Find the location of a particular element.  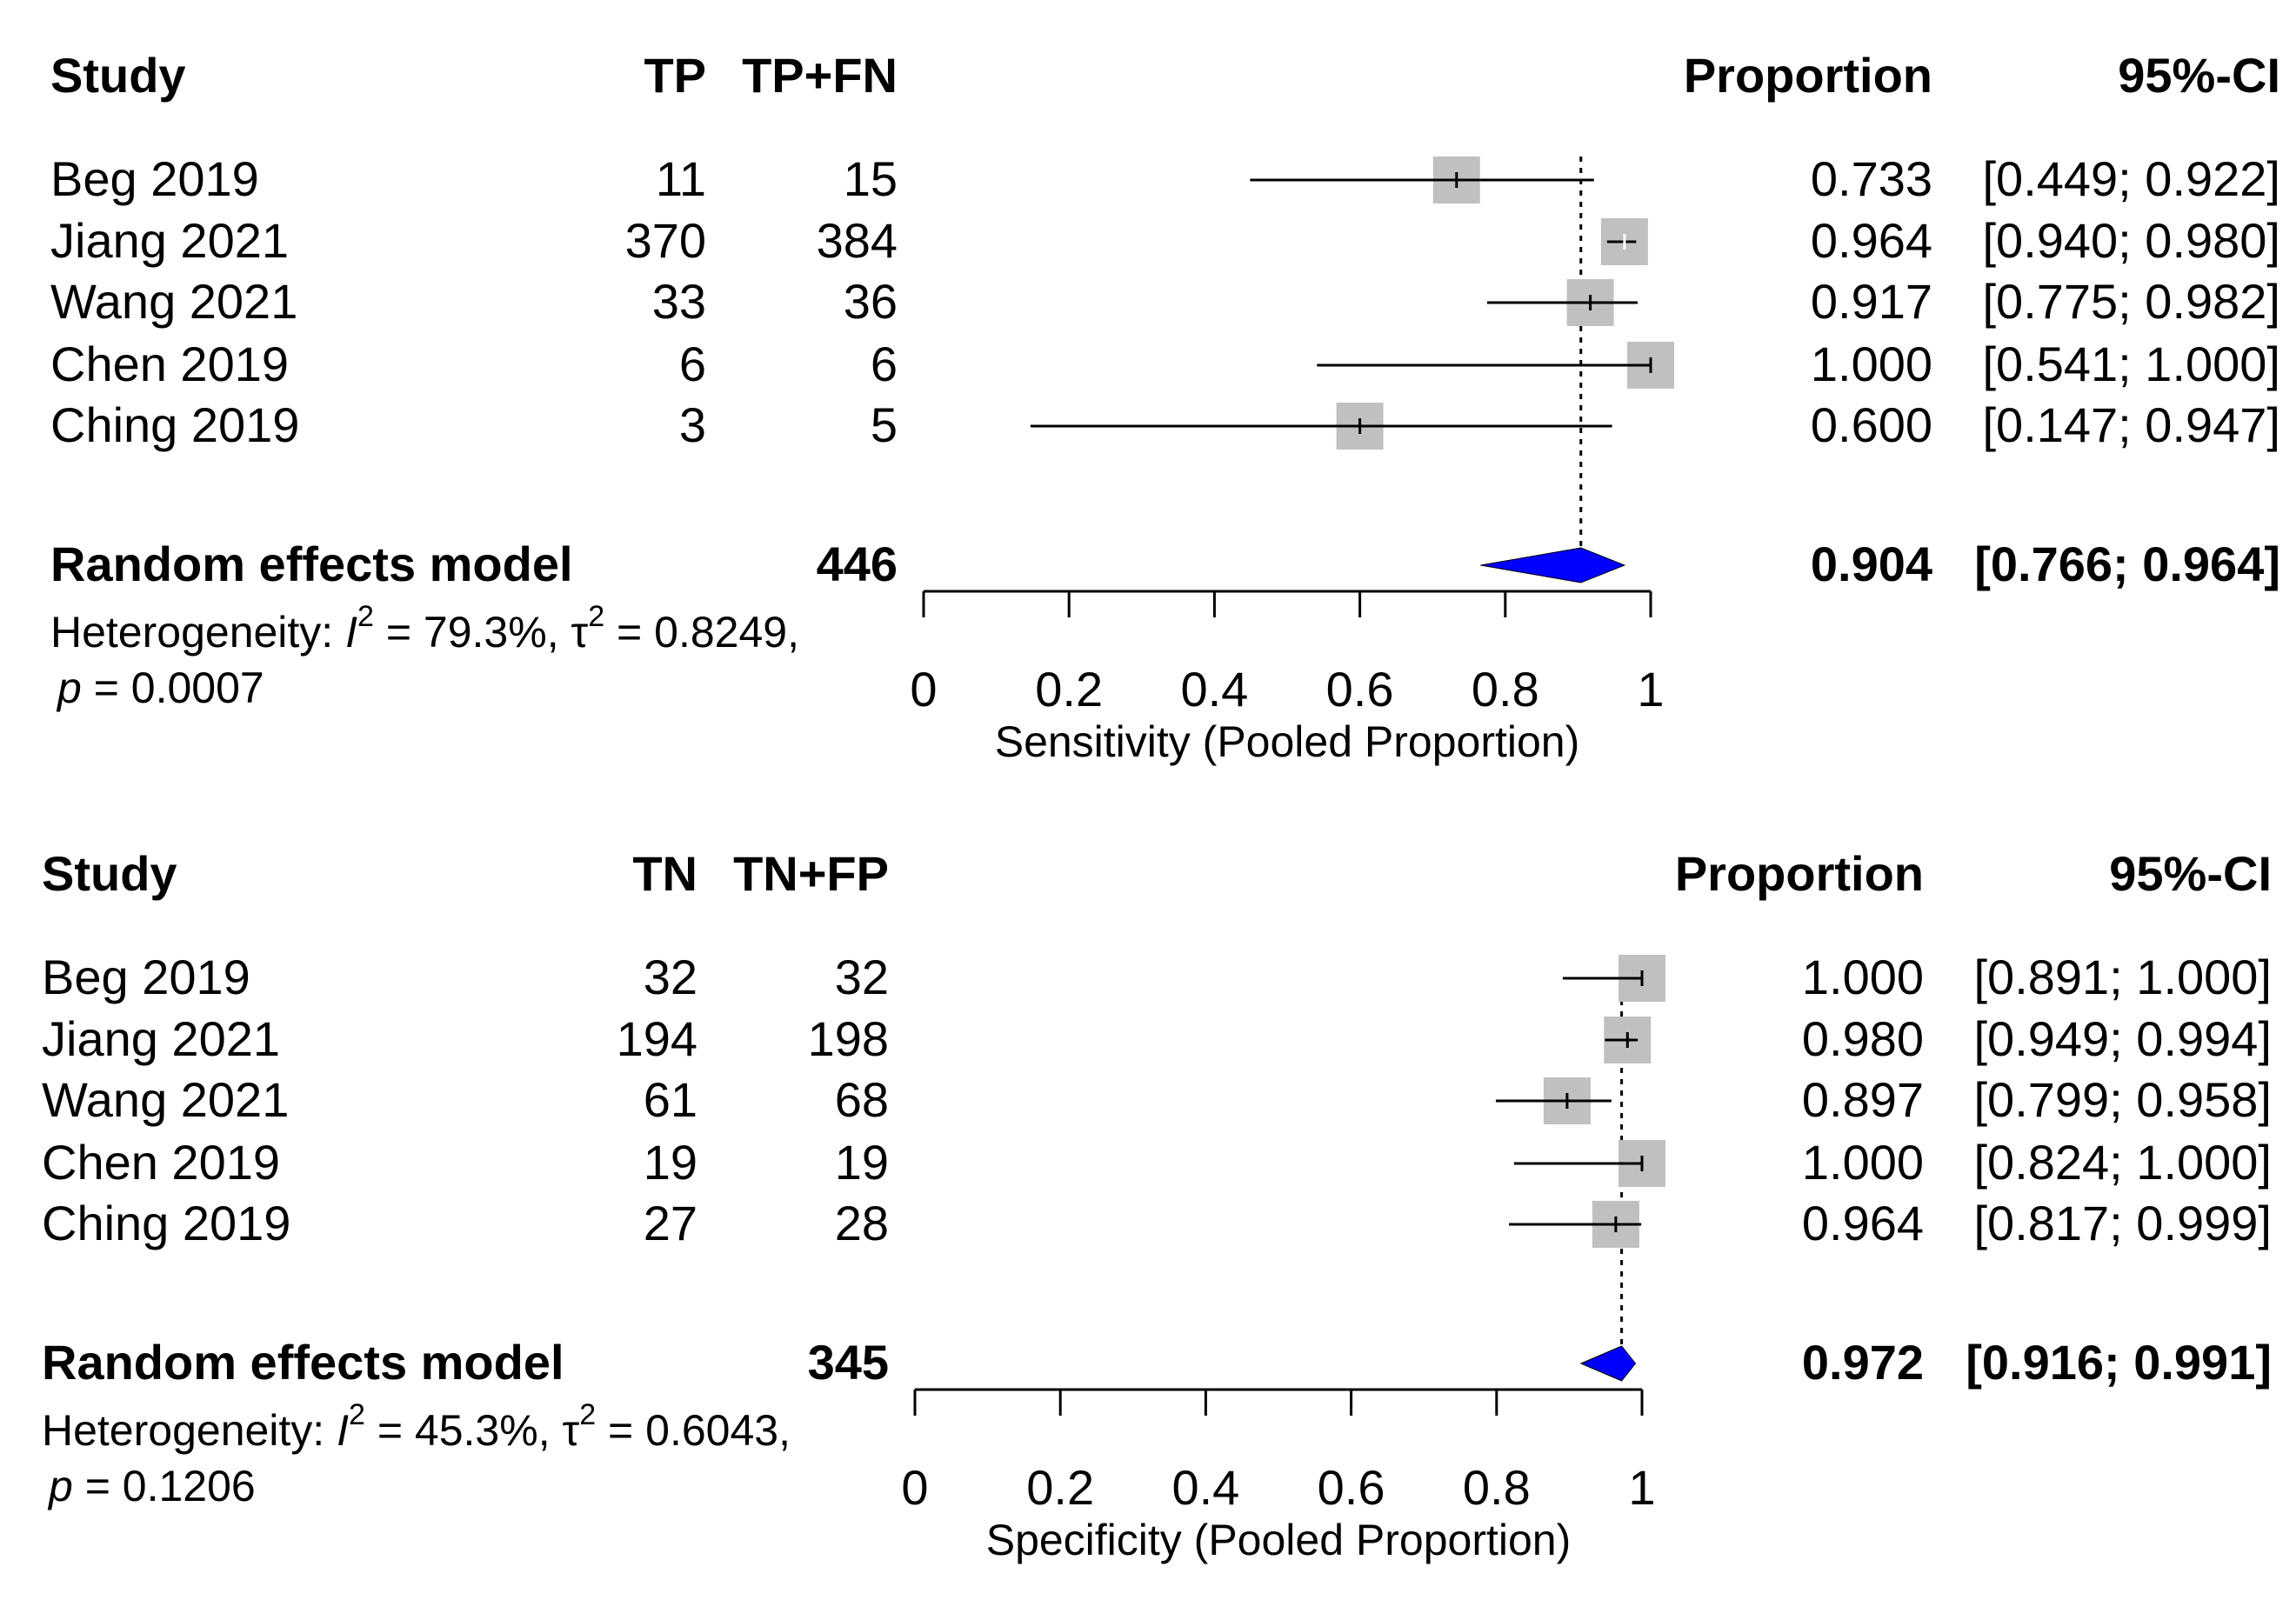

x-axis-label: Sensitivity (Pooled Proportion) is located at coordinates (1287, 741).